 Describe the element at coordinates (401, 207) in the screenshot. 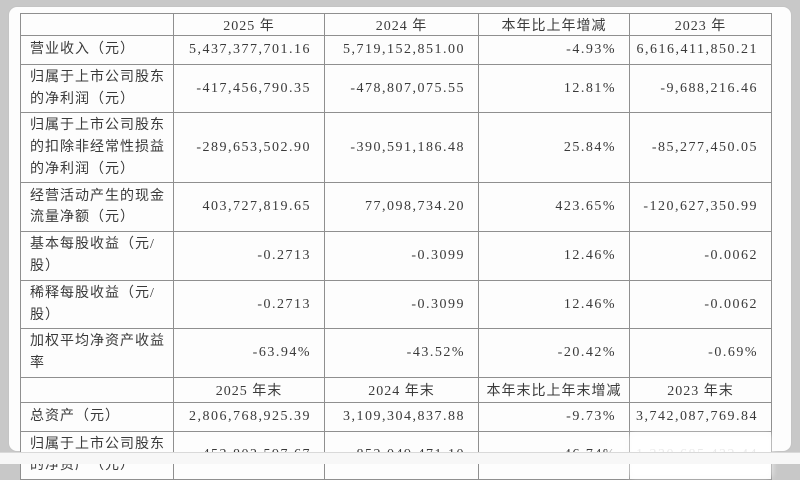

I see `table-cell: 77,098,734.20` at that location.